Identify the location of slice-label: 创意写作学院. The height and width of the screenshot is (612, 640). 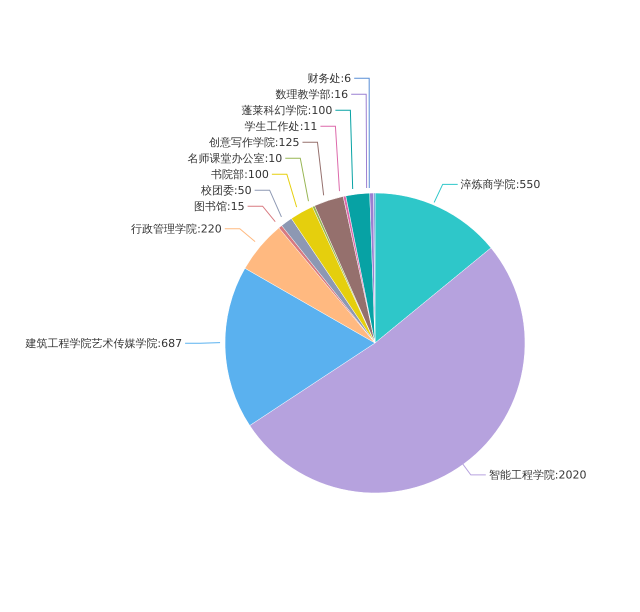
(241, 143).